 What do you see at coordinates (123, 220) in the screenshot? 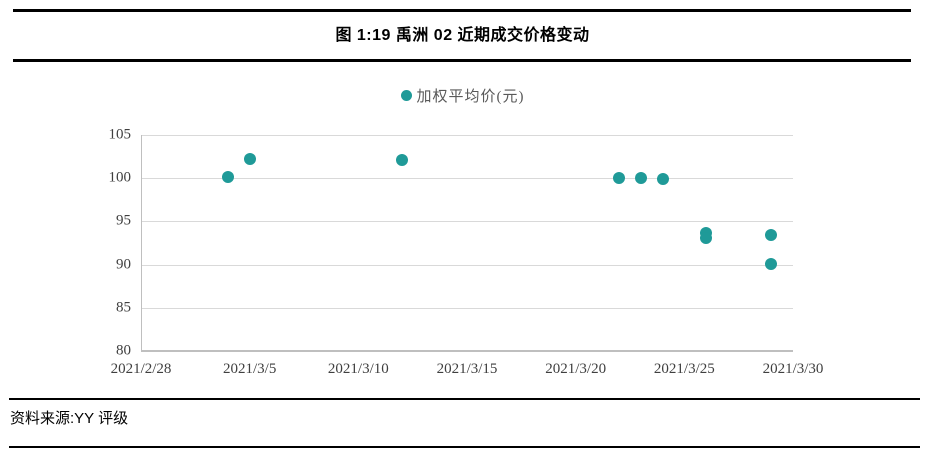
I see `y-tick-label: 95` at bounding box center [123, 220].